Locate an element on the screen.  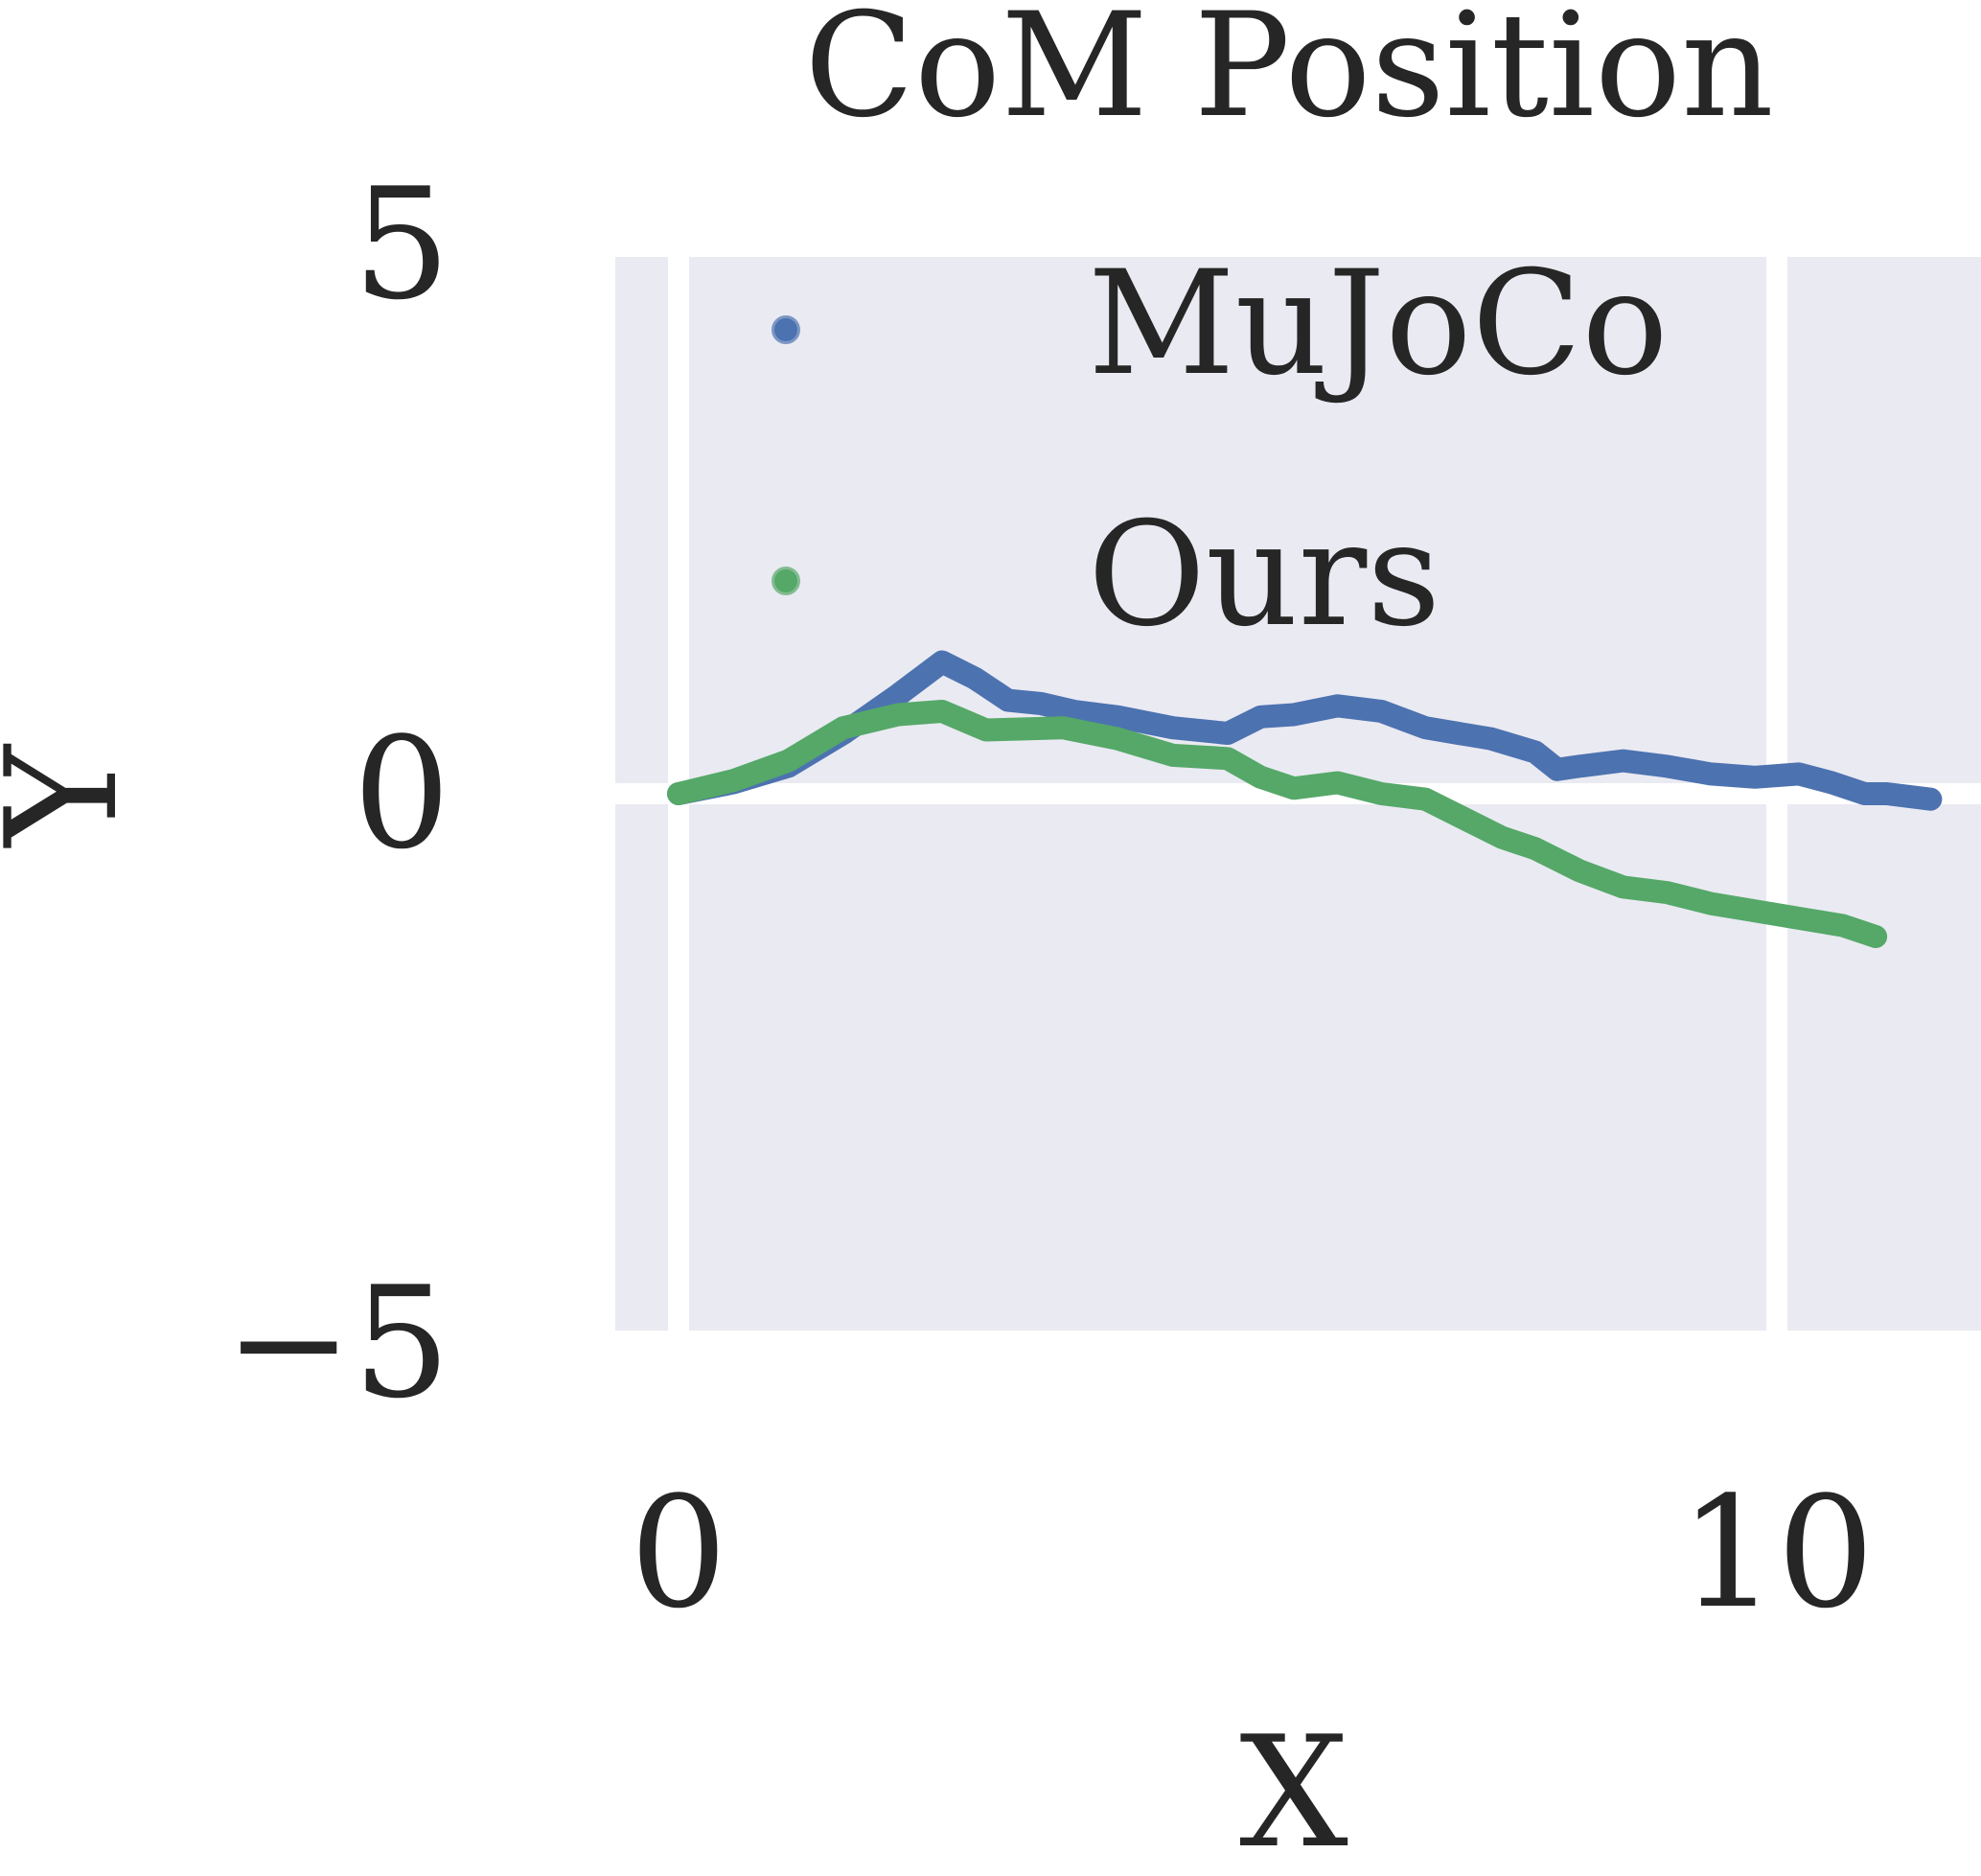
y-tick-label: 5 is located at coordinates (401, 244).